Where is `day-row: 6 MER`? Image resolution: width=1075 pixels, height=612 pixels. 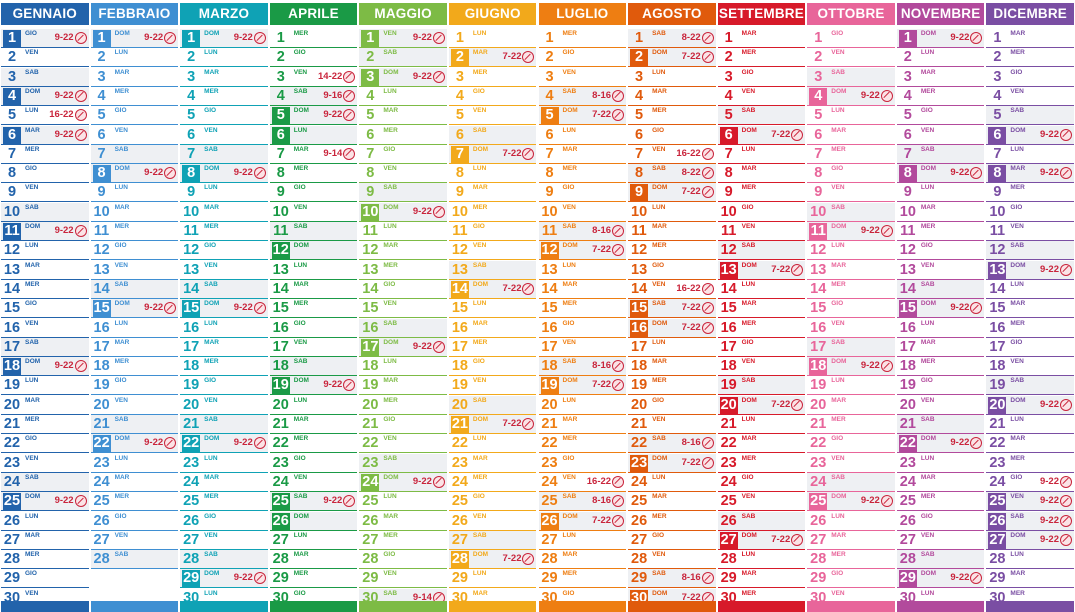
day-row: 6 MER is located at coordinates (403, 135).